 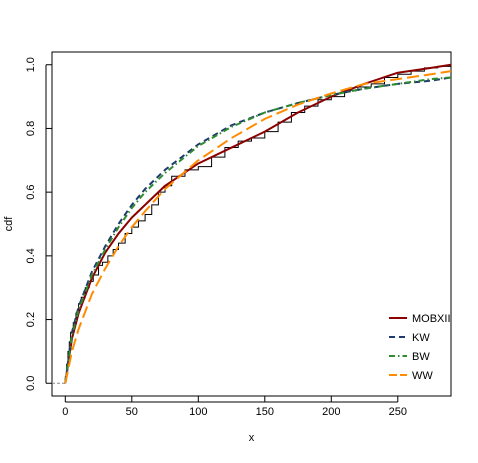 I want to click on y-axis-label: cdf, so click(x=9, y=224).